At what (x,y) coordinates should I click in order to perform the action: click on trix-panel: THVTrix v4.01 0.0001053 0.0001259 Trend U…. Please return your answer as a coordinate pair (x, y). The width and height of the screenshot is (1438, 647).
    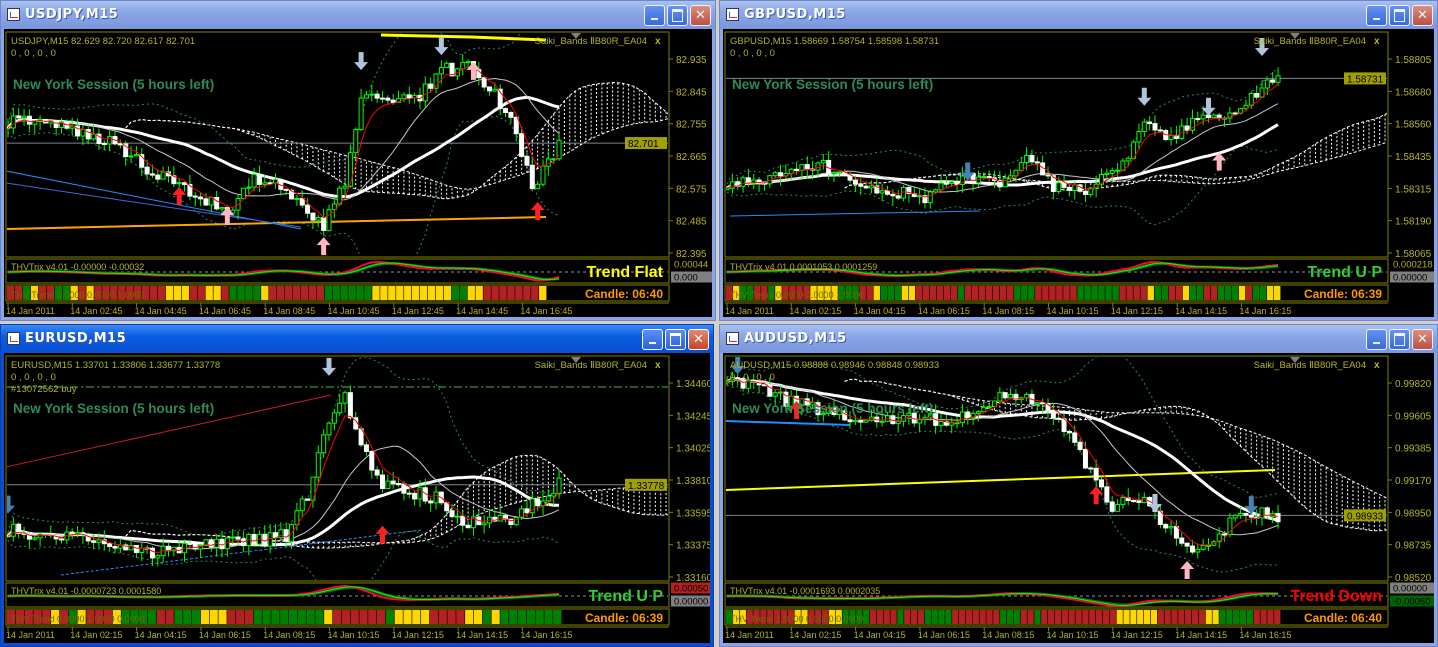
    Looking at the image, I should click on (1056, 270).